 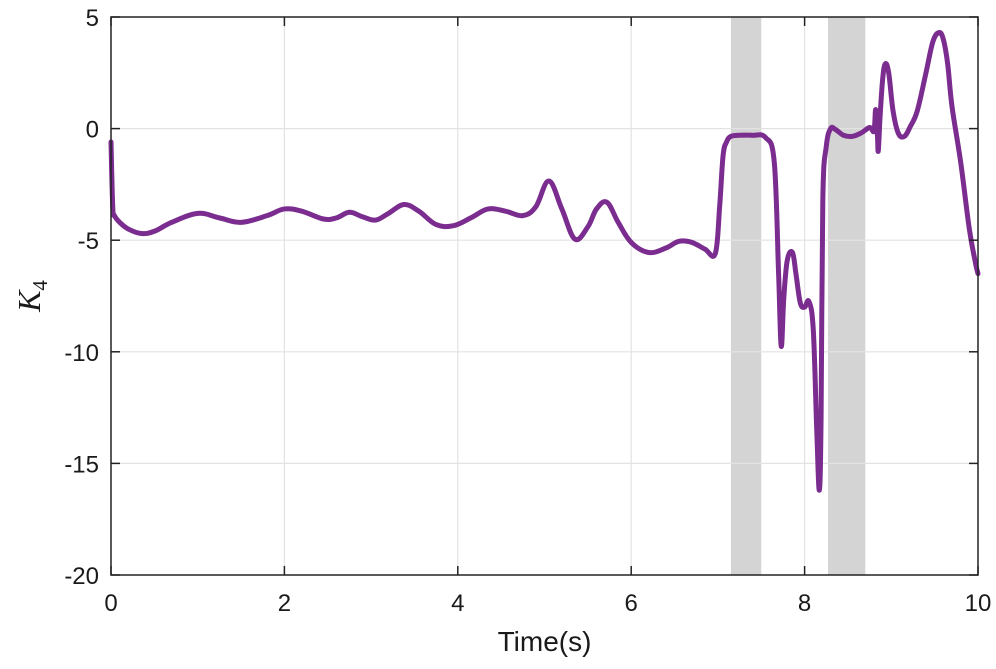 I want to click on x-tick-label: 4, so click(x=457, y=603).